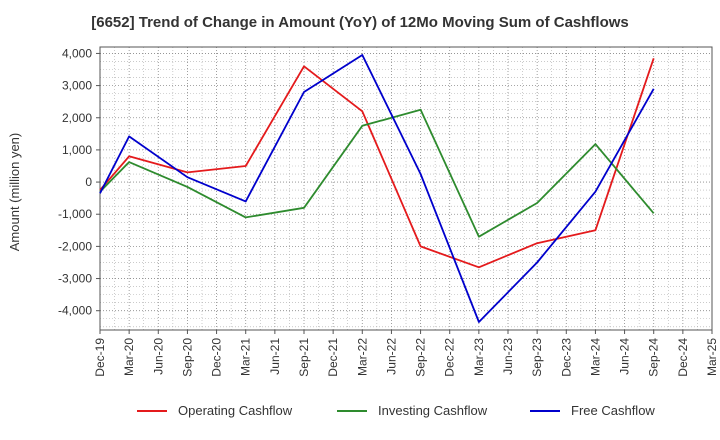 This screenshot has height=440, width=720. I want to click on x-tick-label: Mar-20, so click(129, 357).